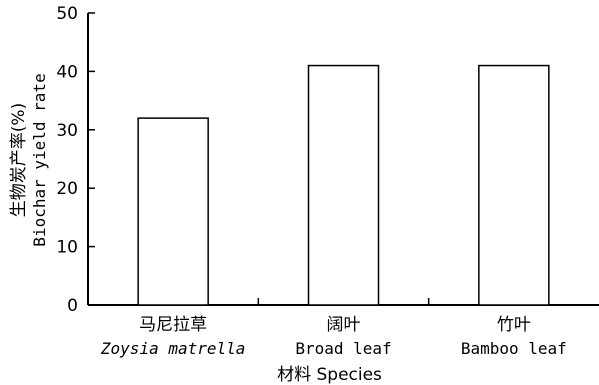 The image size is (599, 385). What do you see at coordinates (343, 348) in the screenshot?
I see `category-label-en: Broad leaf` at bounding box center [343, 348].